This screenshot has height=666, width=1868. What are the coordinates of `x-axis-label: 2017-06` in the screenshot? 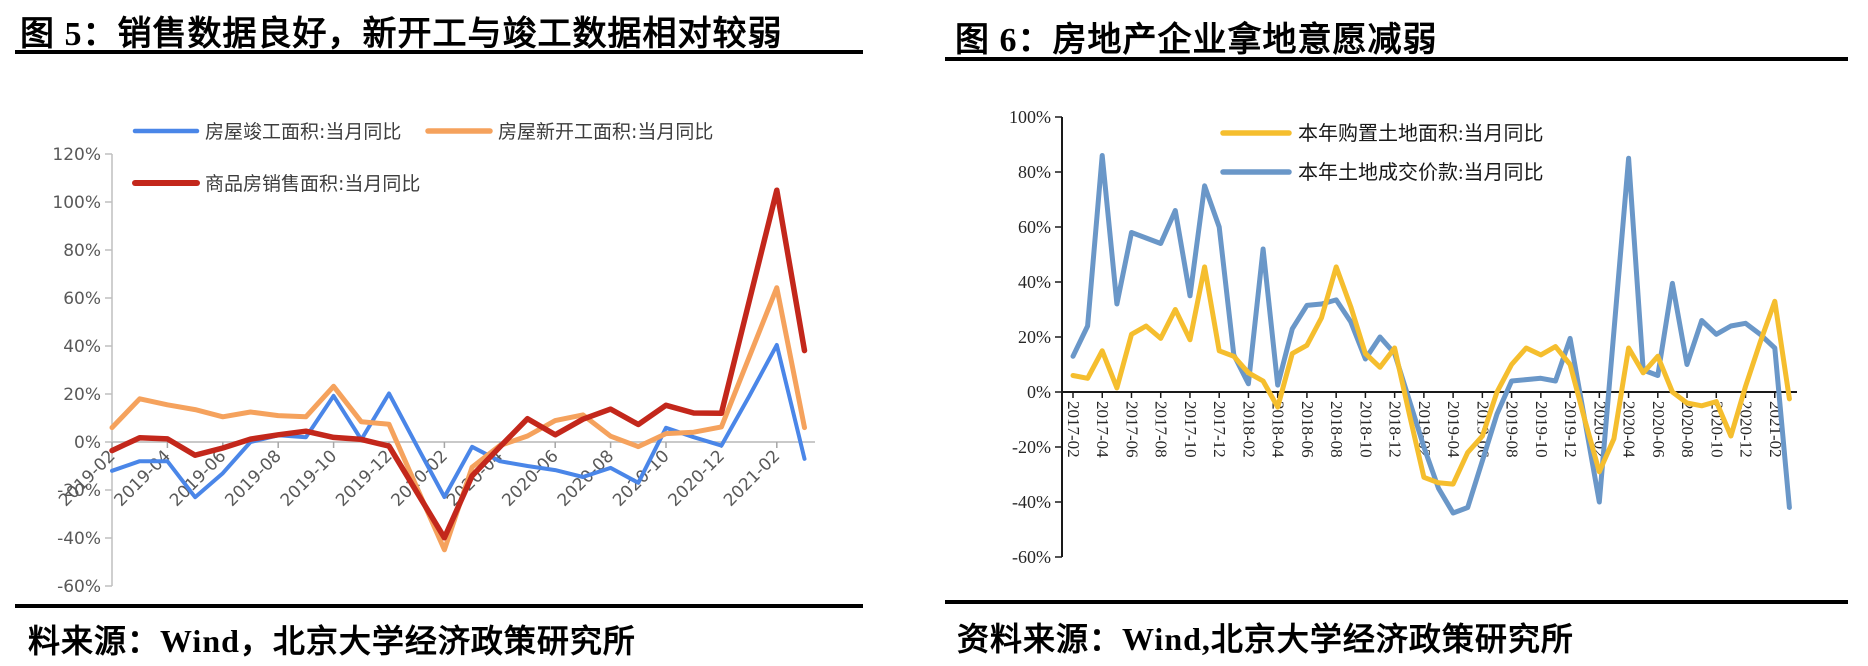 It's located at (1131, 429).